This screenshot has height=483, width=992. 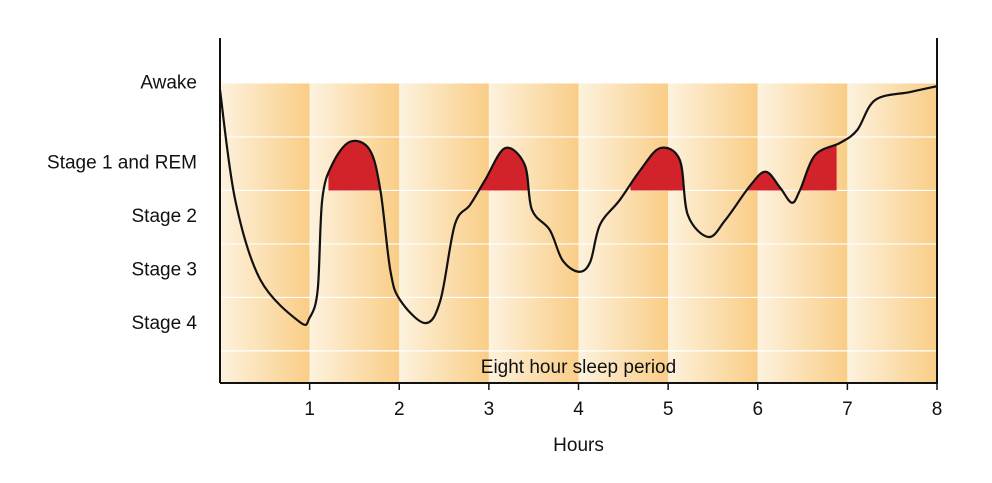 I want to click on x-tick-label: 7, so click(x=847, y=409).